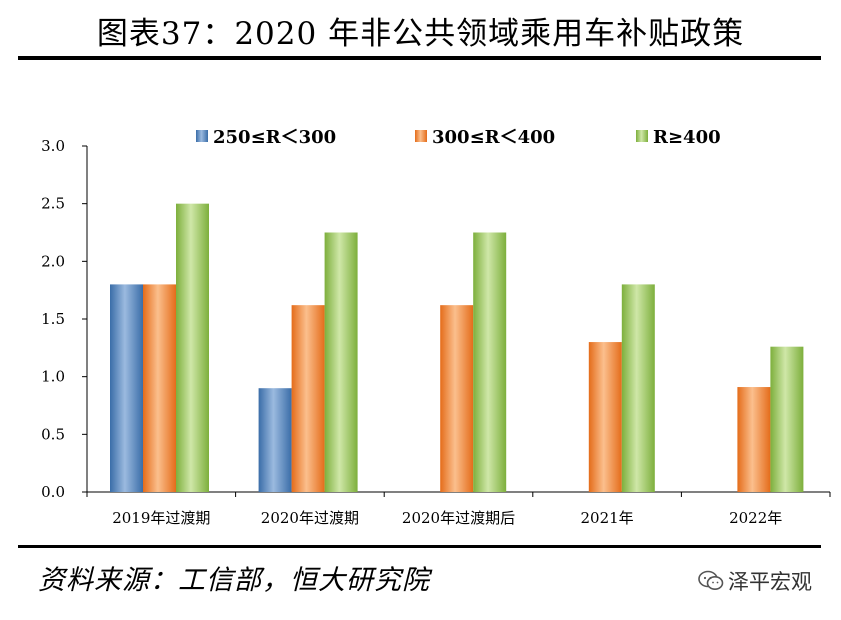  Describe the element at coordinates (53, 146) in the screenshot. I see `y-tick-label: 3.0` at that location.